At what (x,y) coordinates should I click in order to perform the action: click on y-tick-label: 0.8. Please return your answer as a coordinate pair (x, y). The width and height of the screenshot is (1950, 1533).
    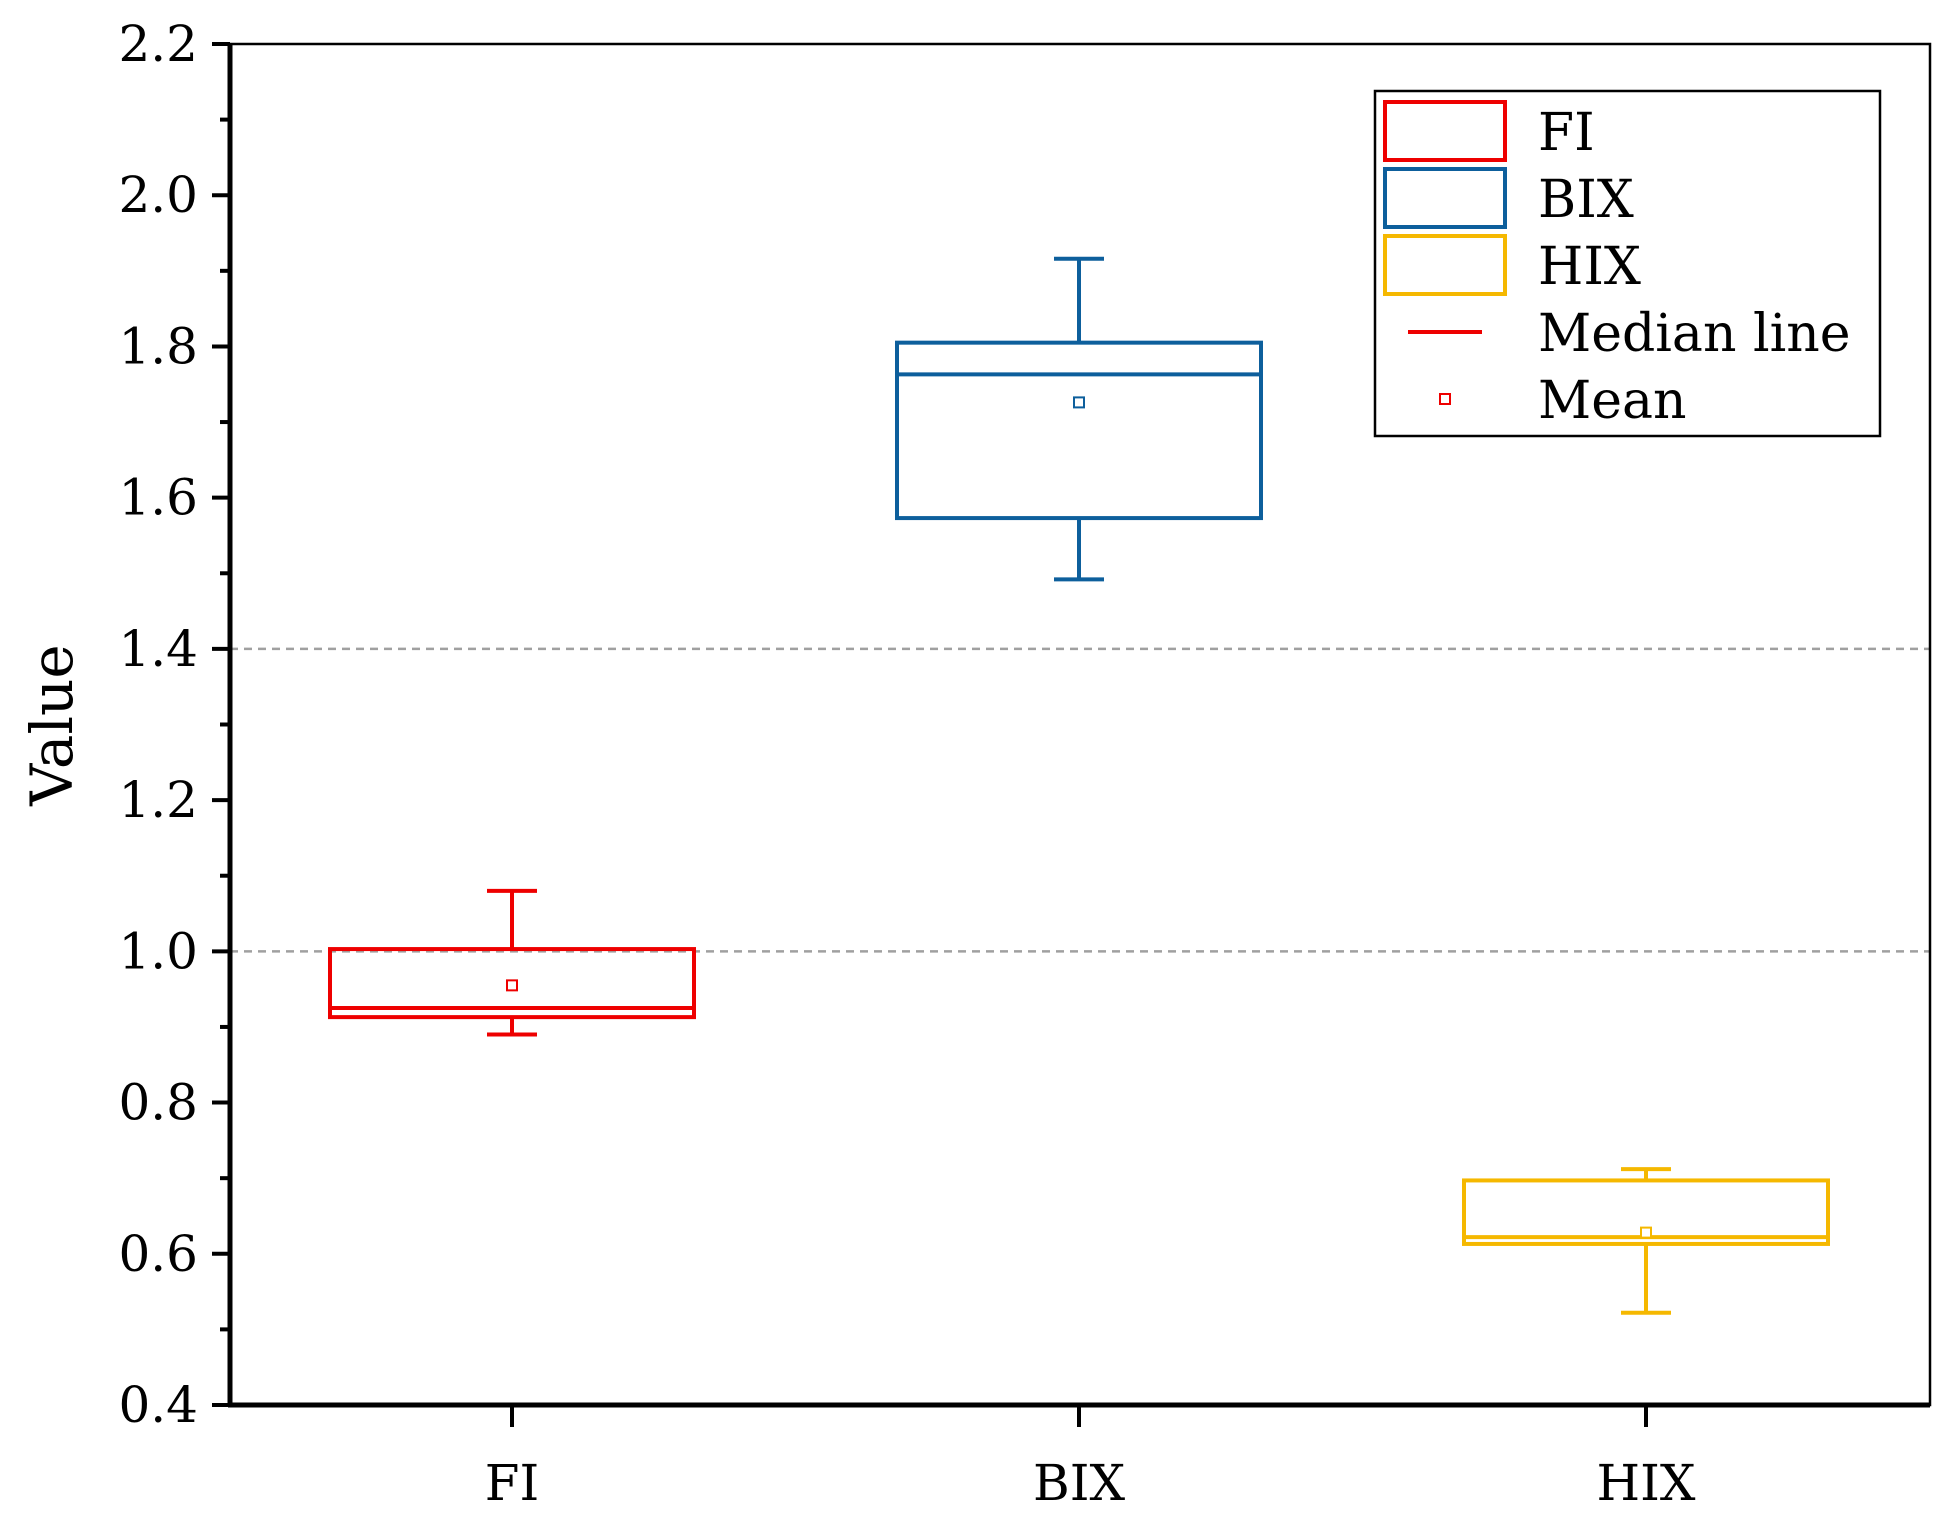
    Looking at the image, I should click on (158, 1103).